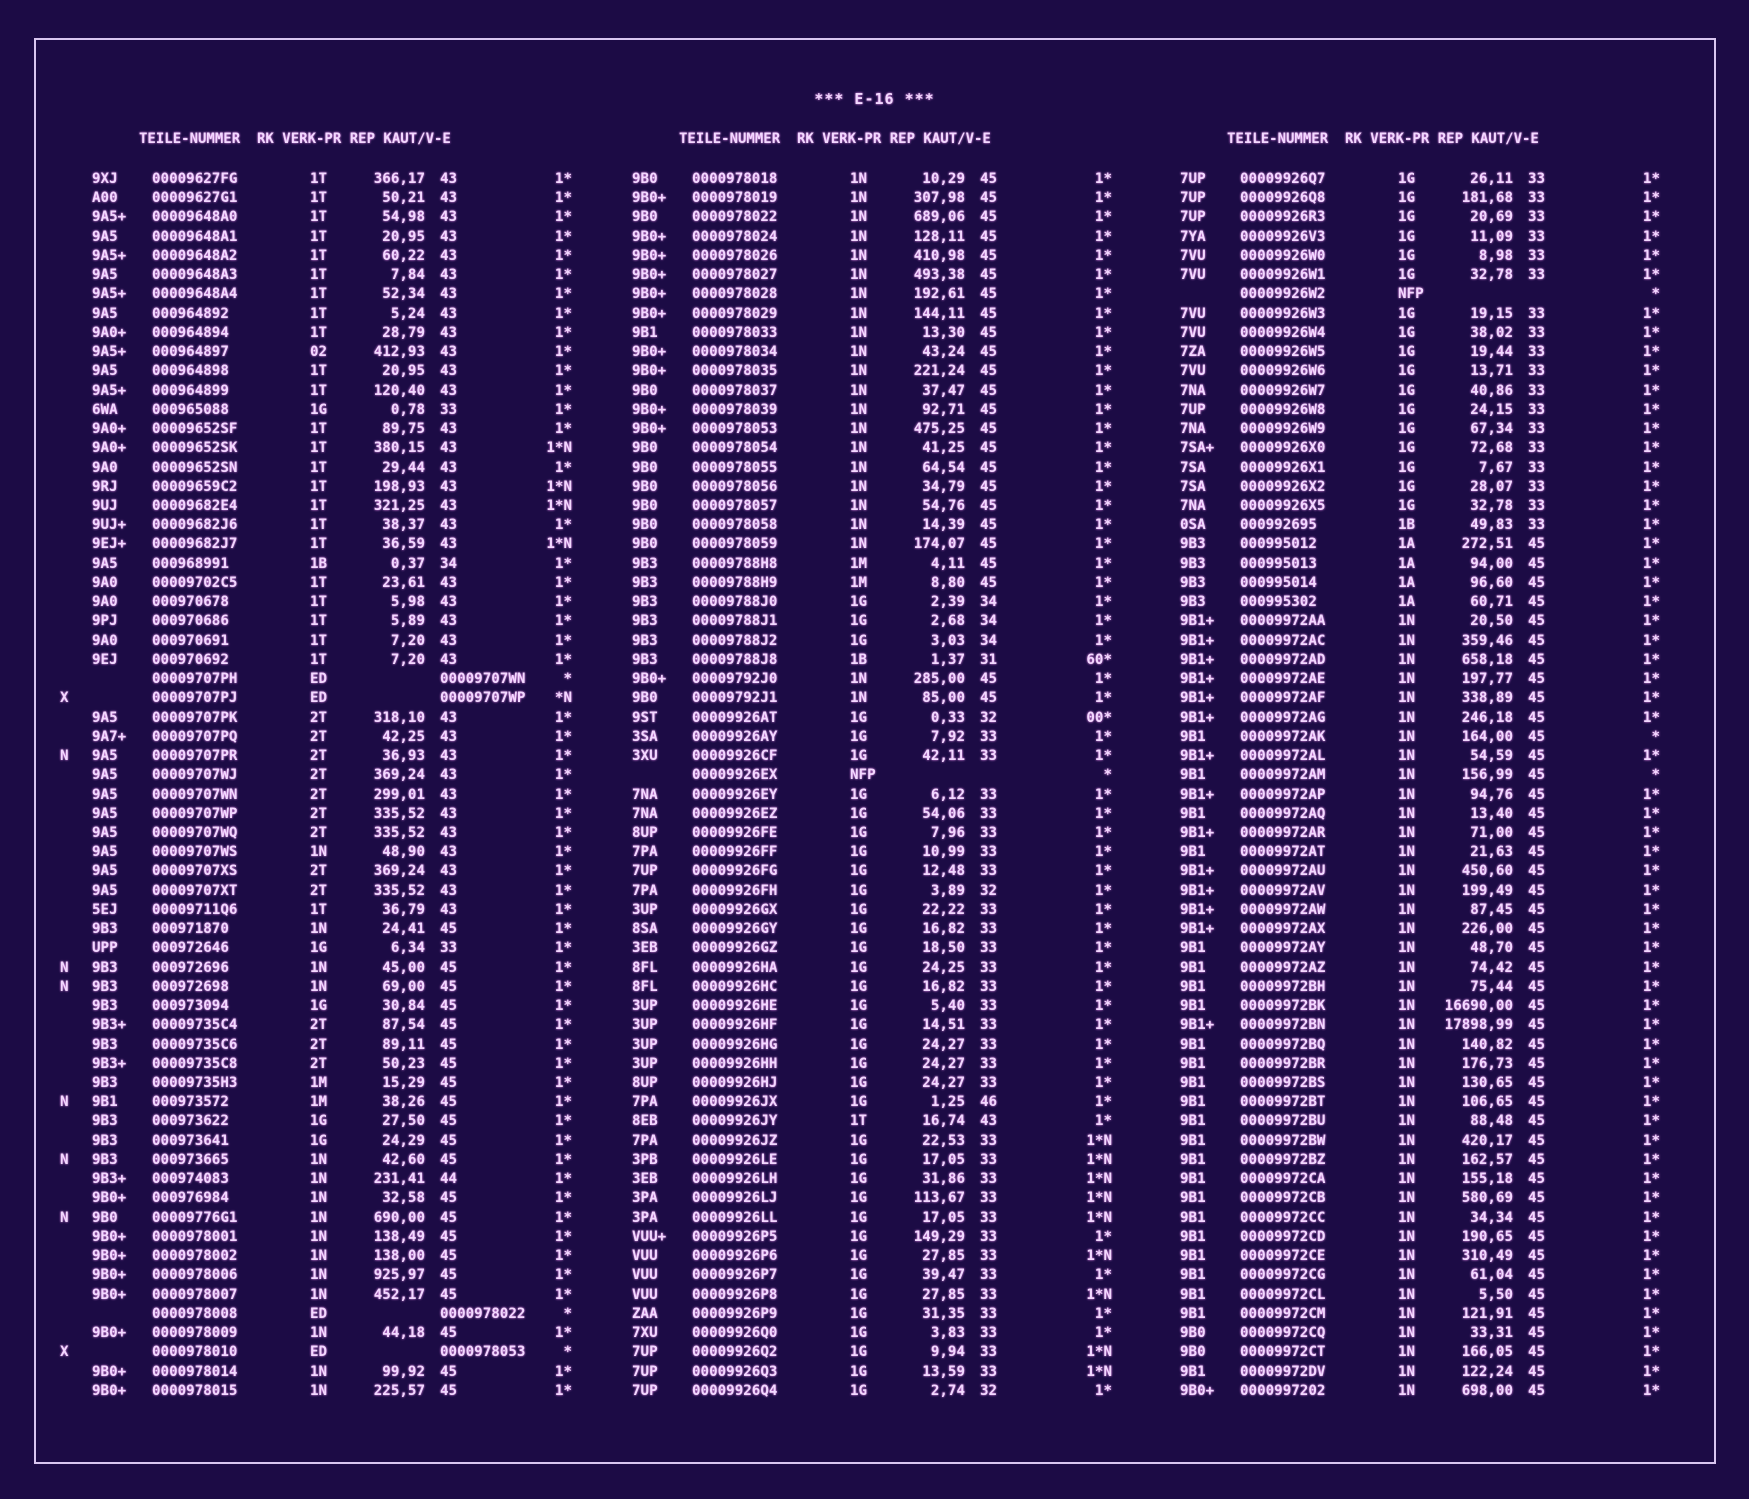  Describe the element at coordinates (407, 409) in the screenshot. I see `price: 0,78` at that location.